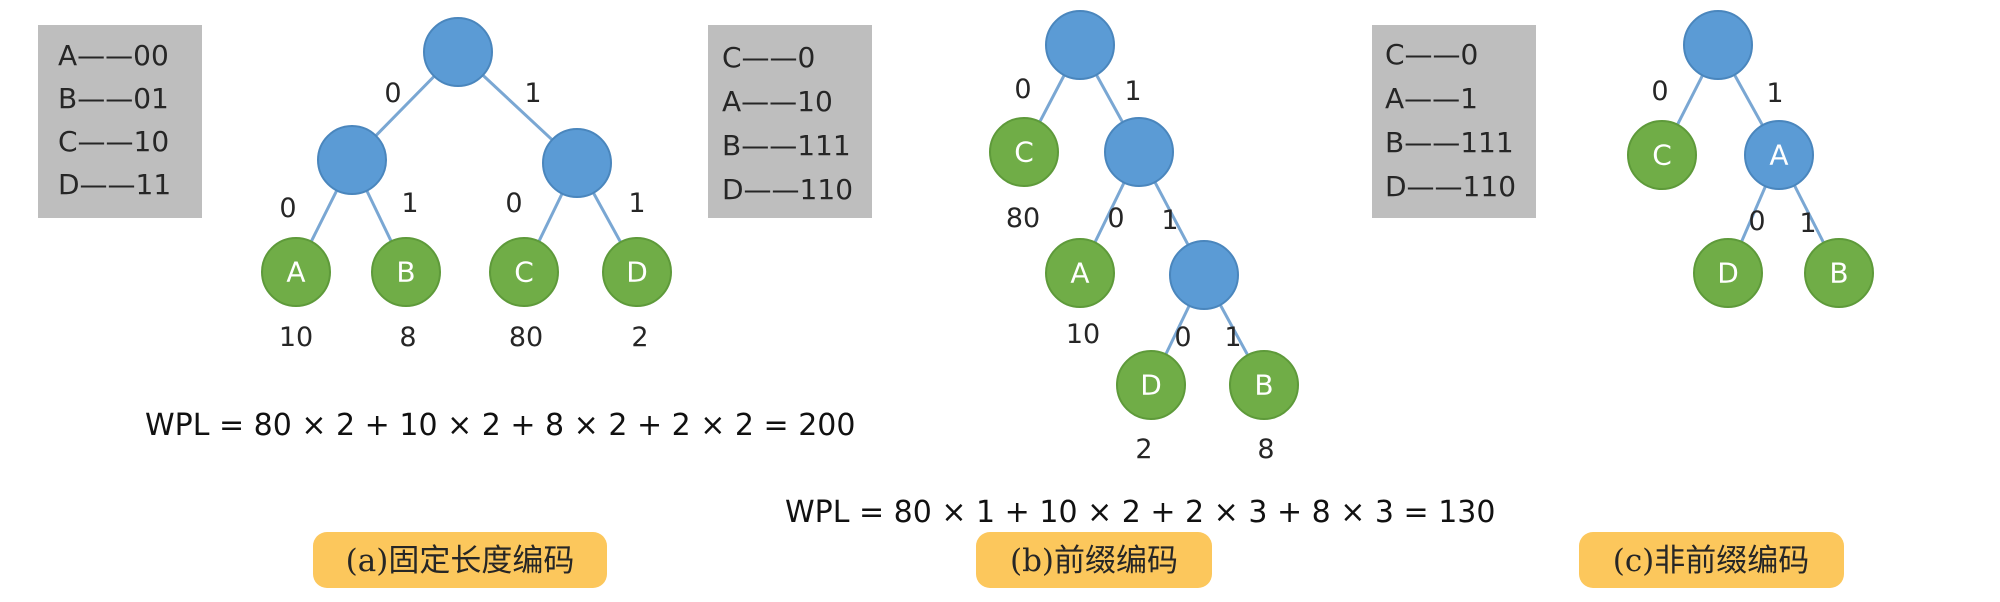 The height and width of the screenshot is (602, 2000). What do you see at coordinates (1080, 45) in the screenshot?
I see `panel-b-root-node` at bounding box center [1080, 45].